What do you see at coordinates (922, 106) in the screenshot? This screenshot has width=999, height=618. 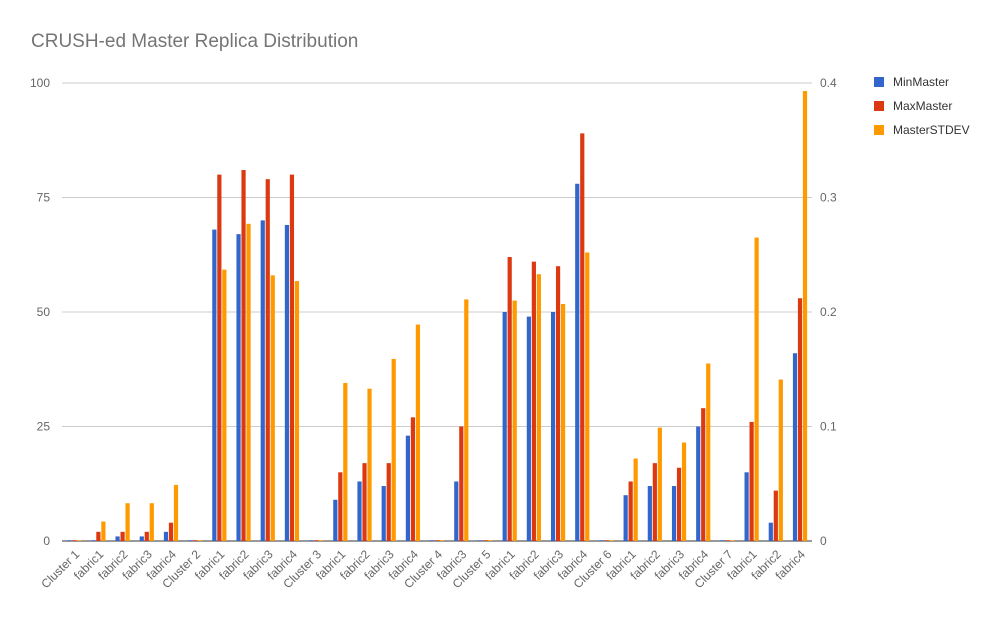 I see `legend-label: MaxMaster` at bounding box center [922, 106].